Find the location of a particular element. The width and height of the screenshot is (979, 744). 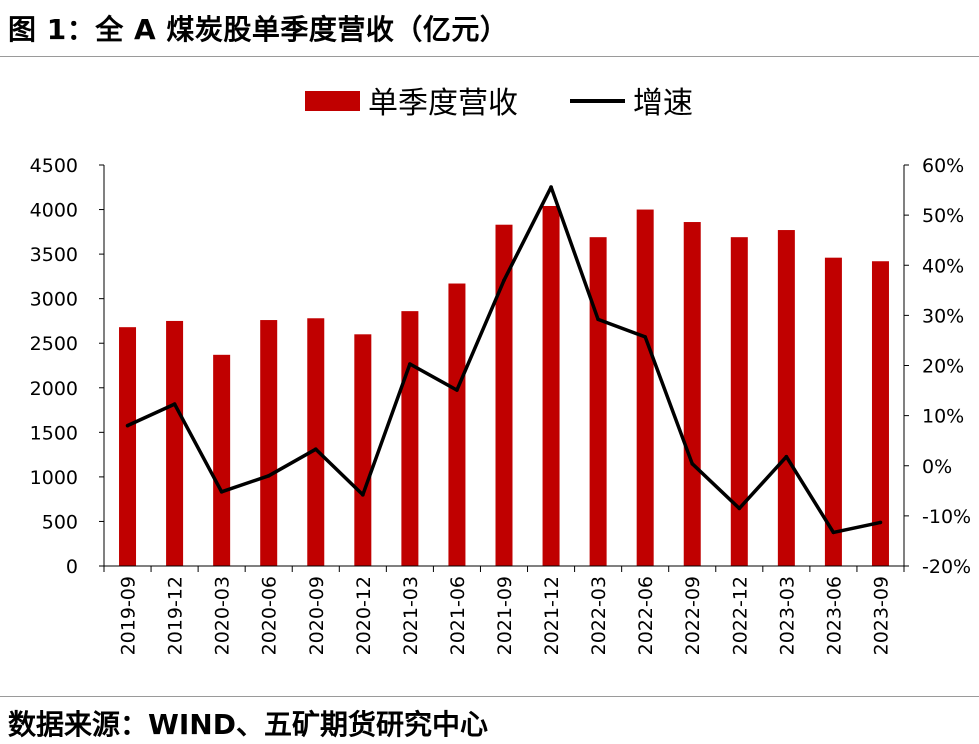

left-axis-tick-label: 3500 is located at coordinates (54, 255).